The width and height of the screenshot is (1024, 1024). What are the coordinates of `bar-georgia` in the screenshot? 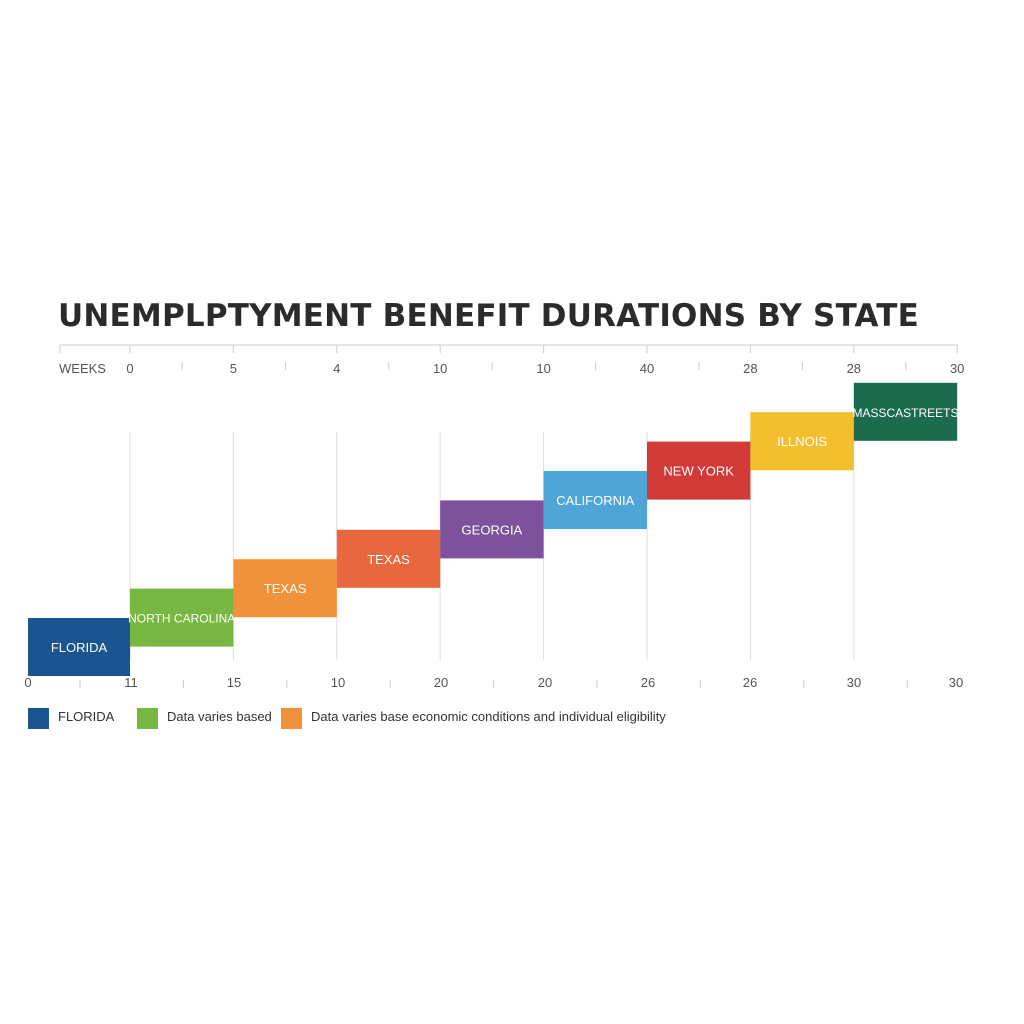 It's located at (492, 529).